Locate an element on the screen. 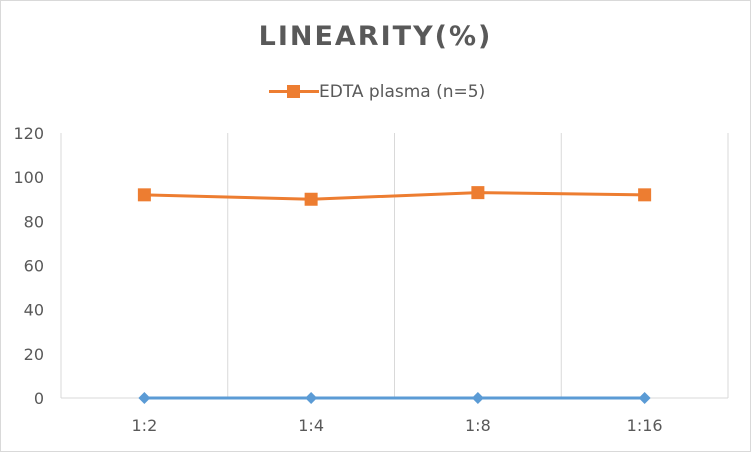 The image size is (751, 452). legend-square-marker is located at coordinates (293, 91).